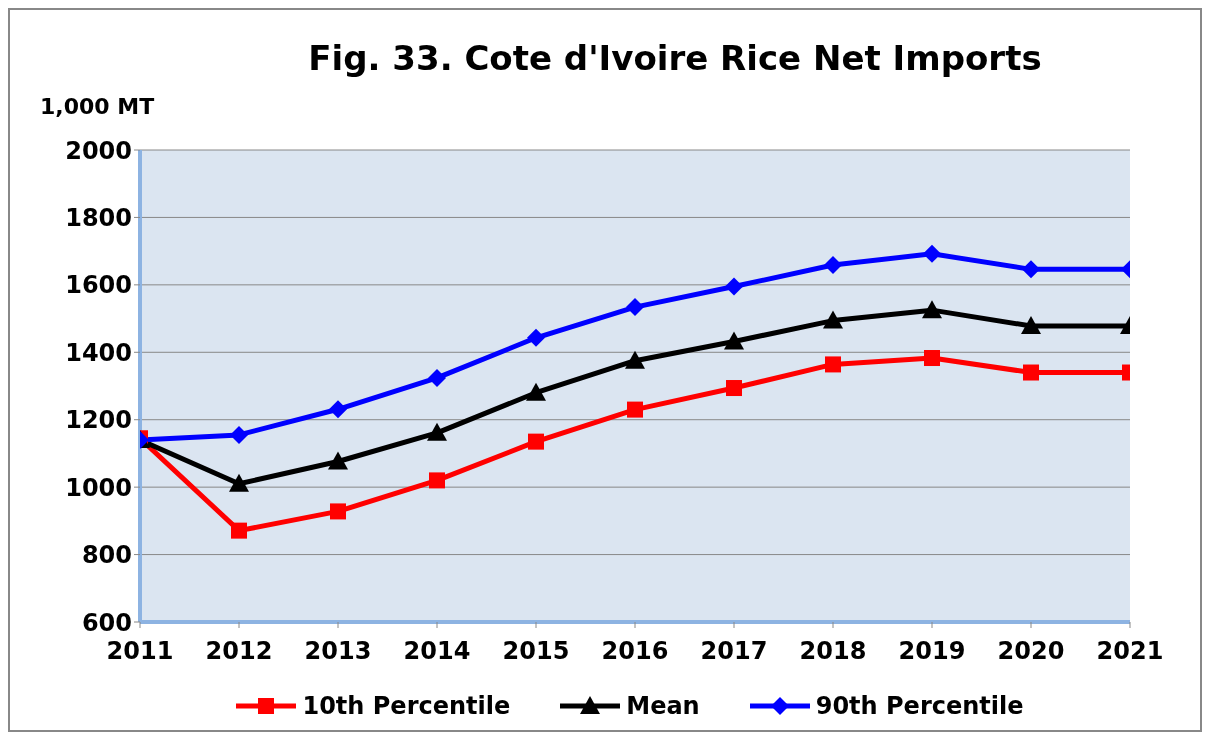 The height and width of the screenshot is (742, 1217). I want to click on x-tick-label: 2021, so click(1130, 651).